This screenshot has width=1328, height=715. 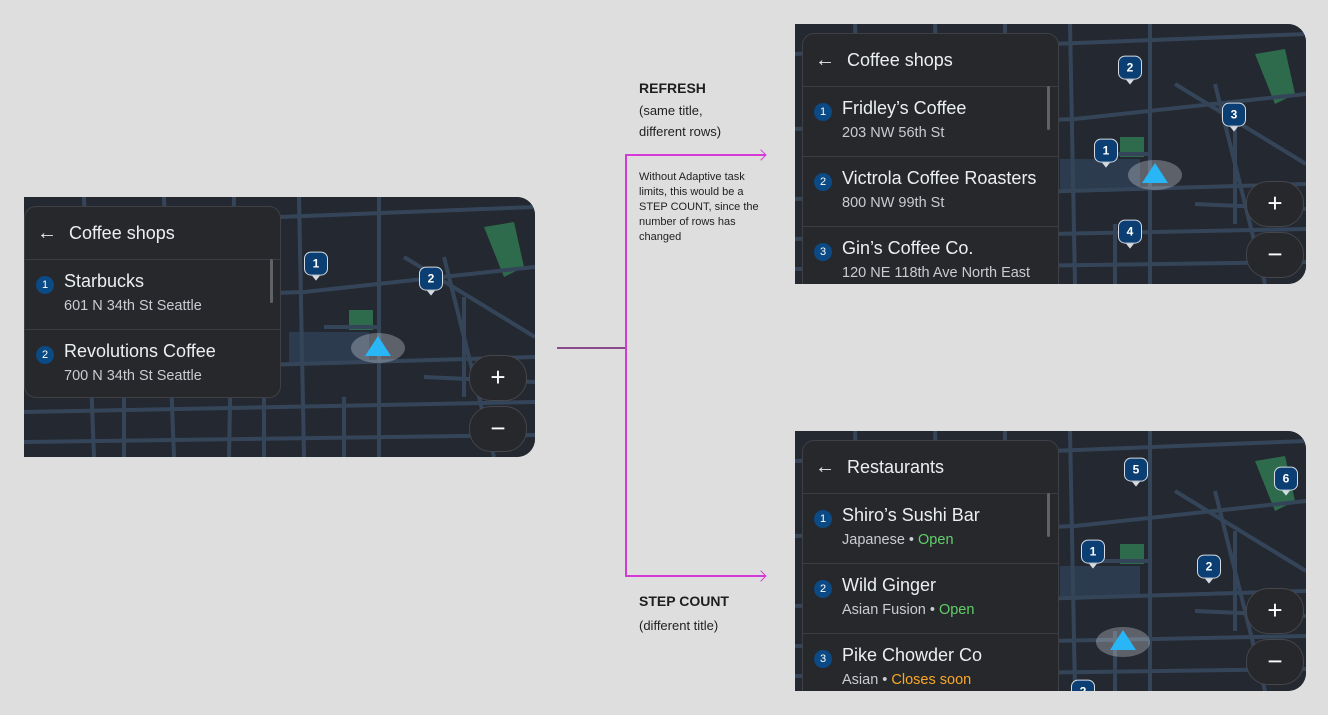 I want to click on item-subtitle: Japanese, so click(x=873, y=540).